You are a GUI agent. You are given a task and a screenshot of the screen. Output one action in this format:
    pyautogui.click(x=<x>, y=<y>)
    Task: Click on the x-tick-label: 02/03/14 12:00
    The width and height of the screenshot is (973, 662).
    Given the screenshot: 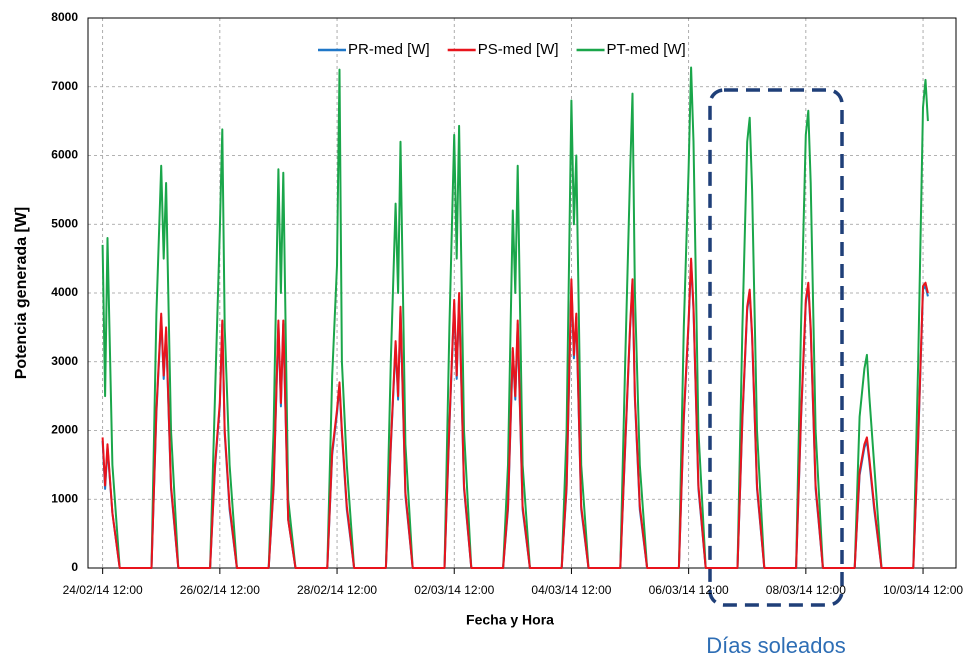 What is the action you would take?
    pyautogui.click(x=454, y=590)
    